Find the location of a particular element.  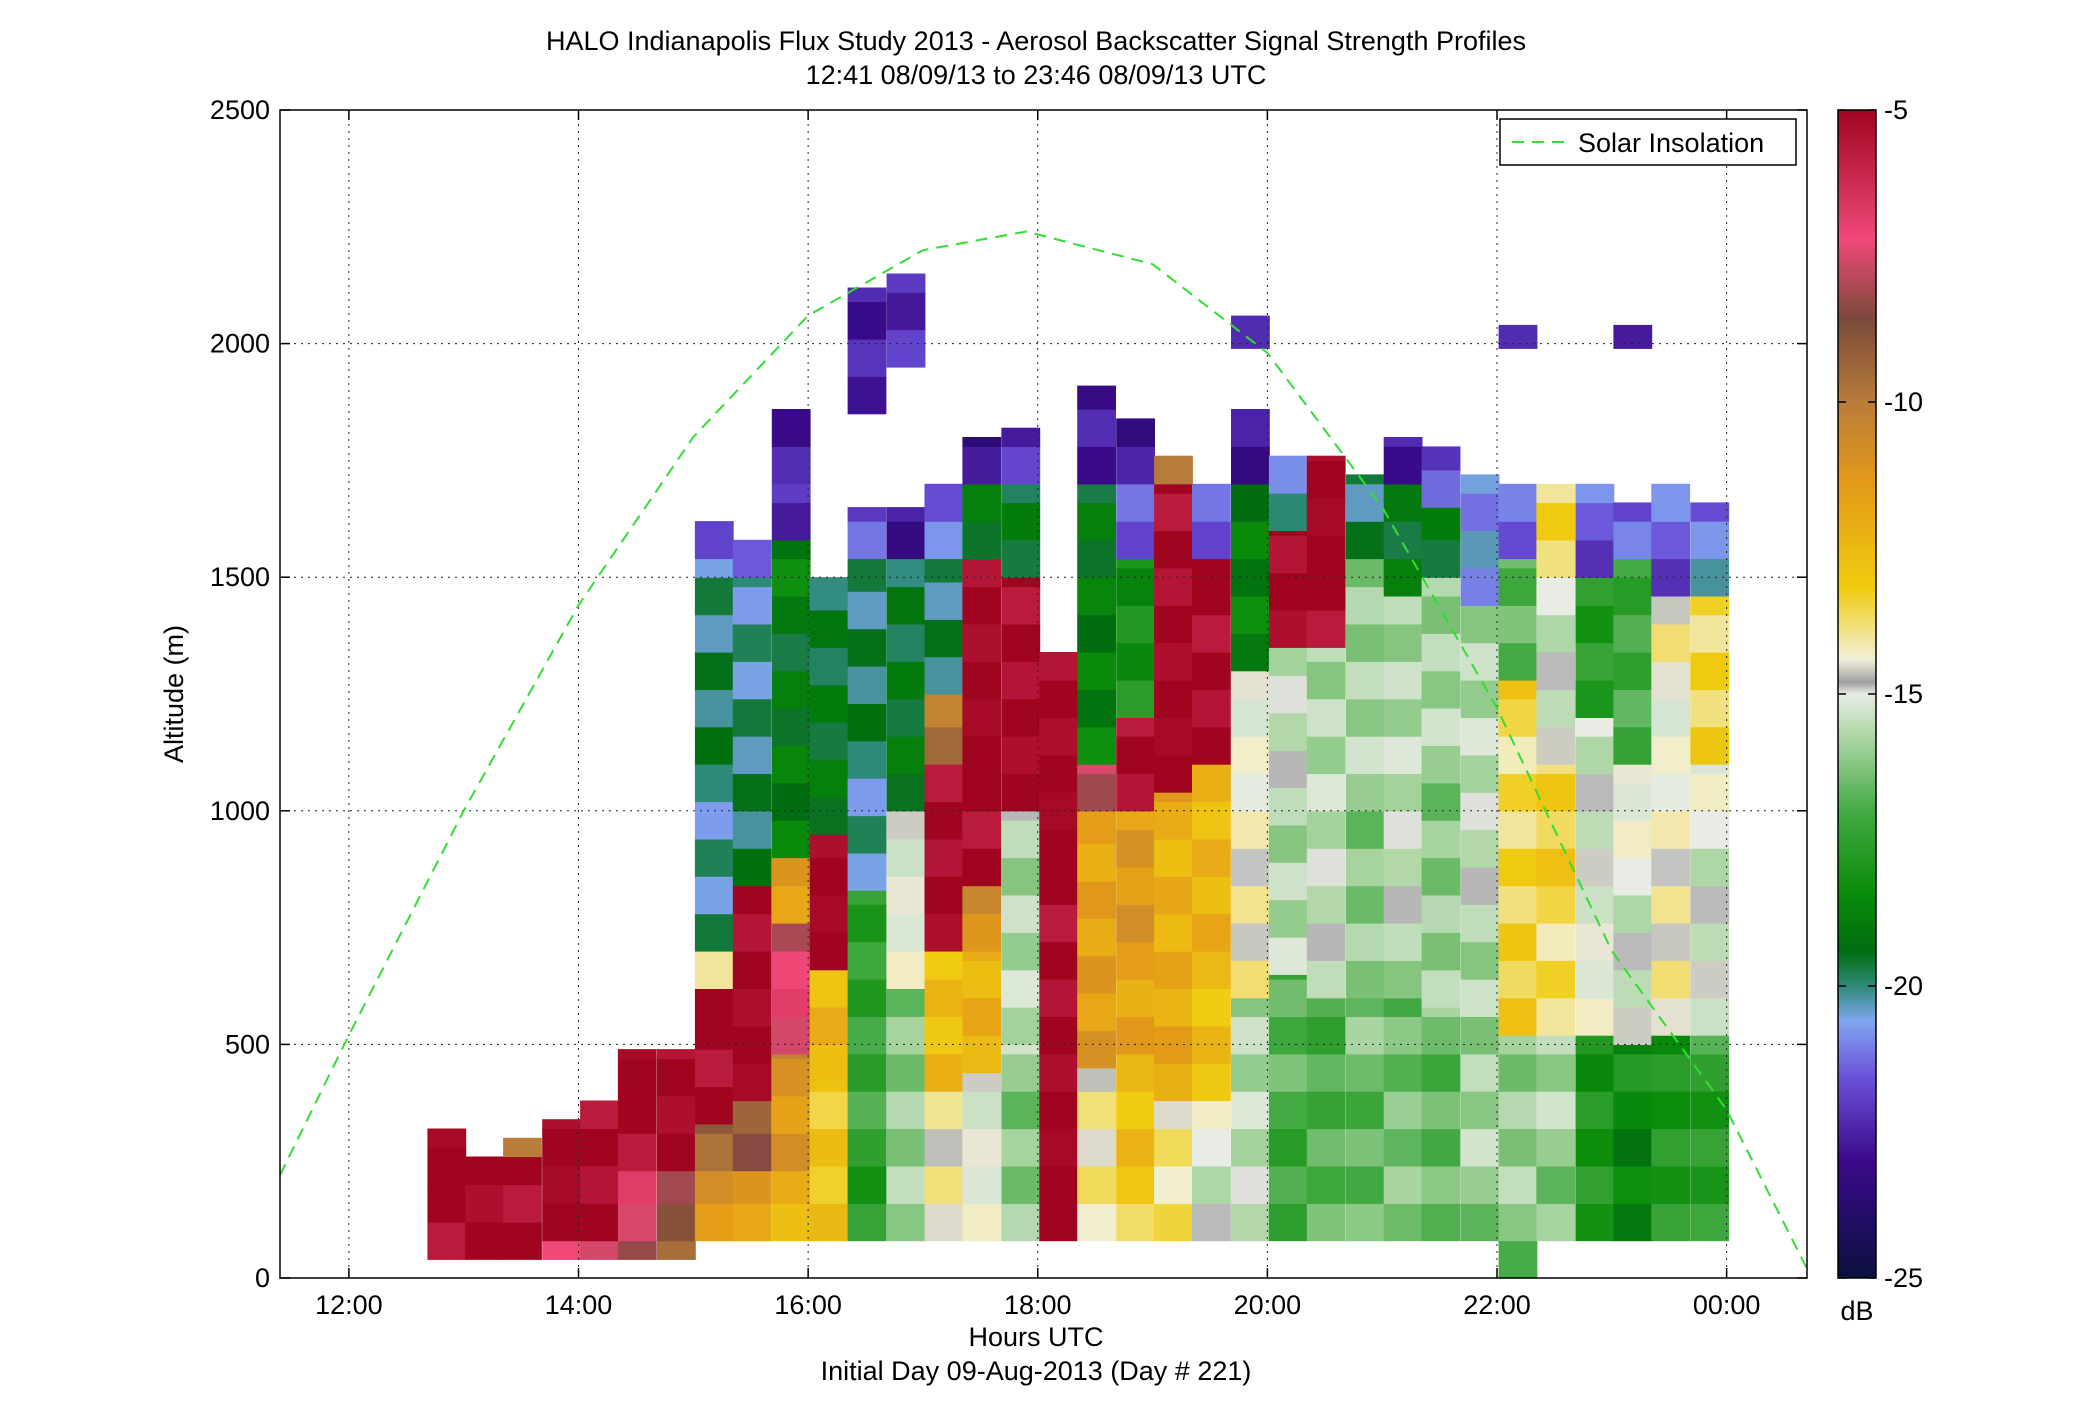

x-tick-label: 12:00 is located at coordinates (349, 1305).